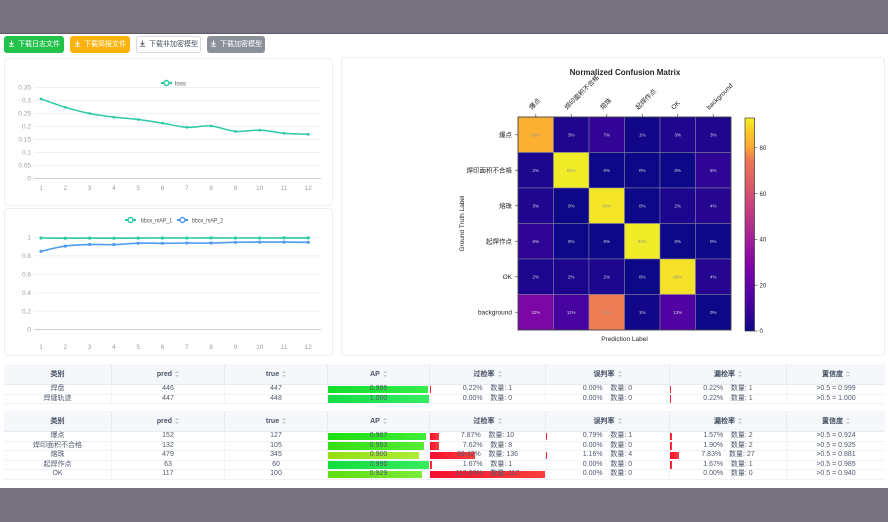  I want to click on svg-text: 80, so click(763, 149).